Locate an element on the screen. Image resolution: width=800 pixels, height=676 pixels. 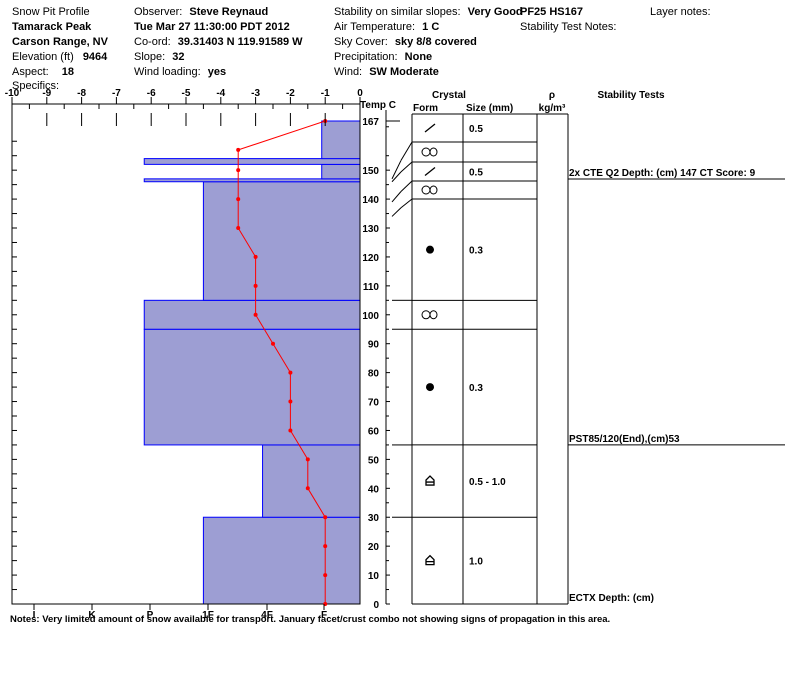
elevation-label: Elevation (ft) is located at coordinates (43, 57).